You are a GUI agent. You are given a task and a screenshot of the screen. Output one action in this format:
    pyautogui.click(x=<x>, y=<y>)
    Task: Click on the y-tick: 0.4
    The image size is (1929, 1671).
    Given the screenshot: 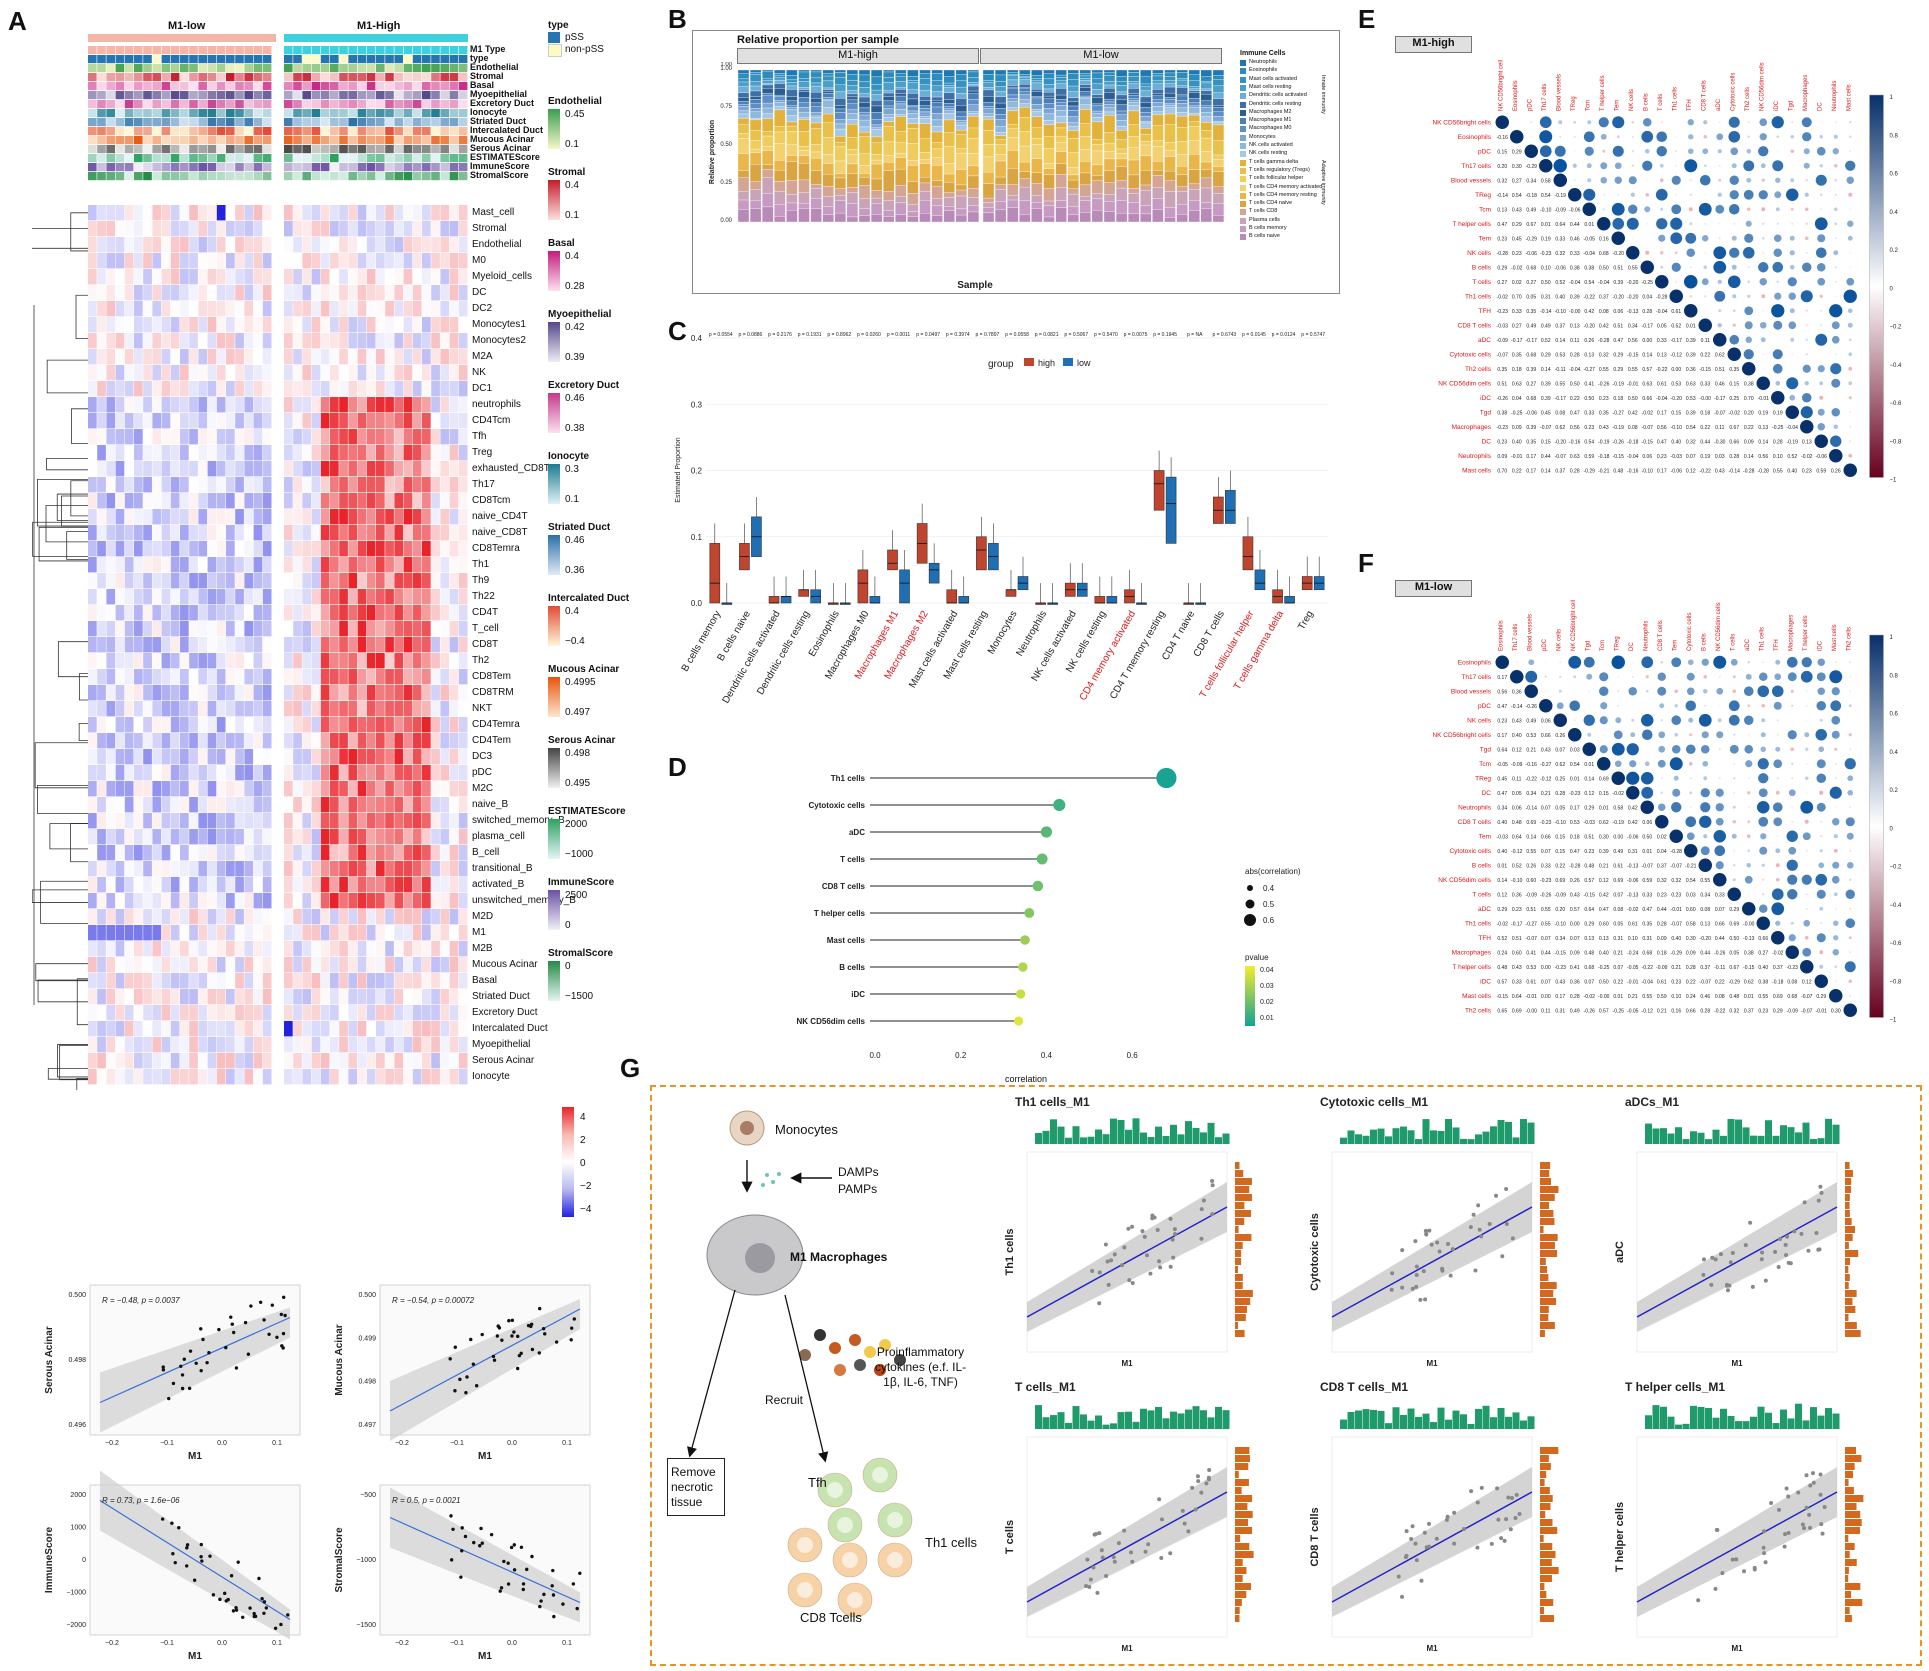 What is the action you would take?
    pyautogui.click(x=697, y=338)
    